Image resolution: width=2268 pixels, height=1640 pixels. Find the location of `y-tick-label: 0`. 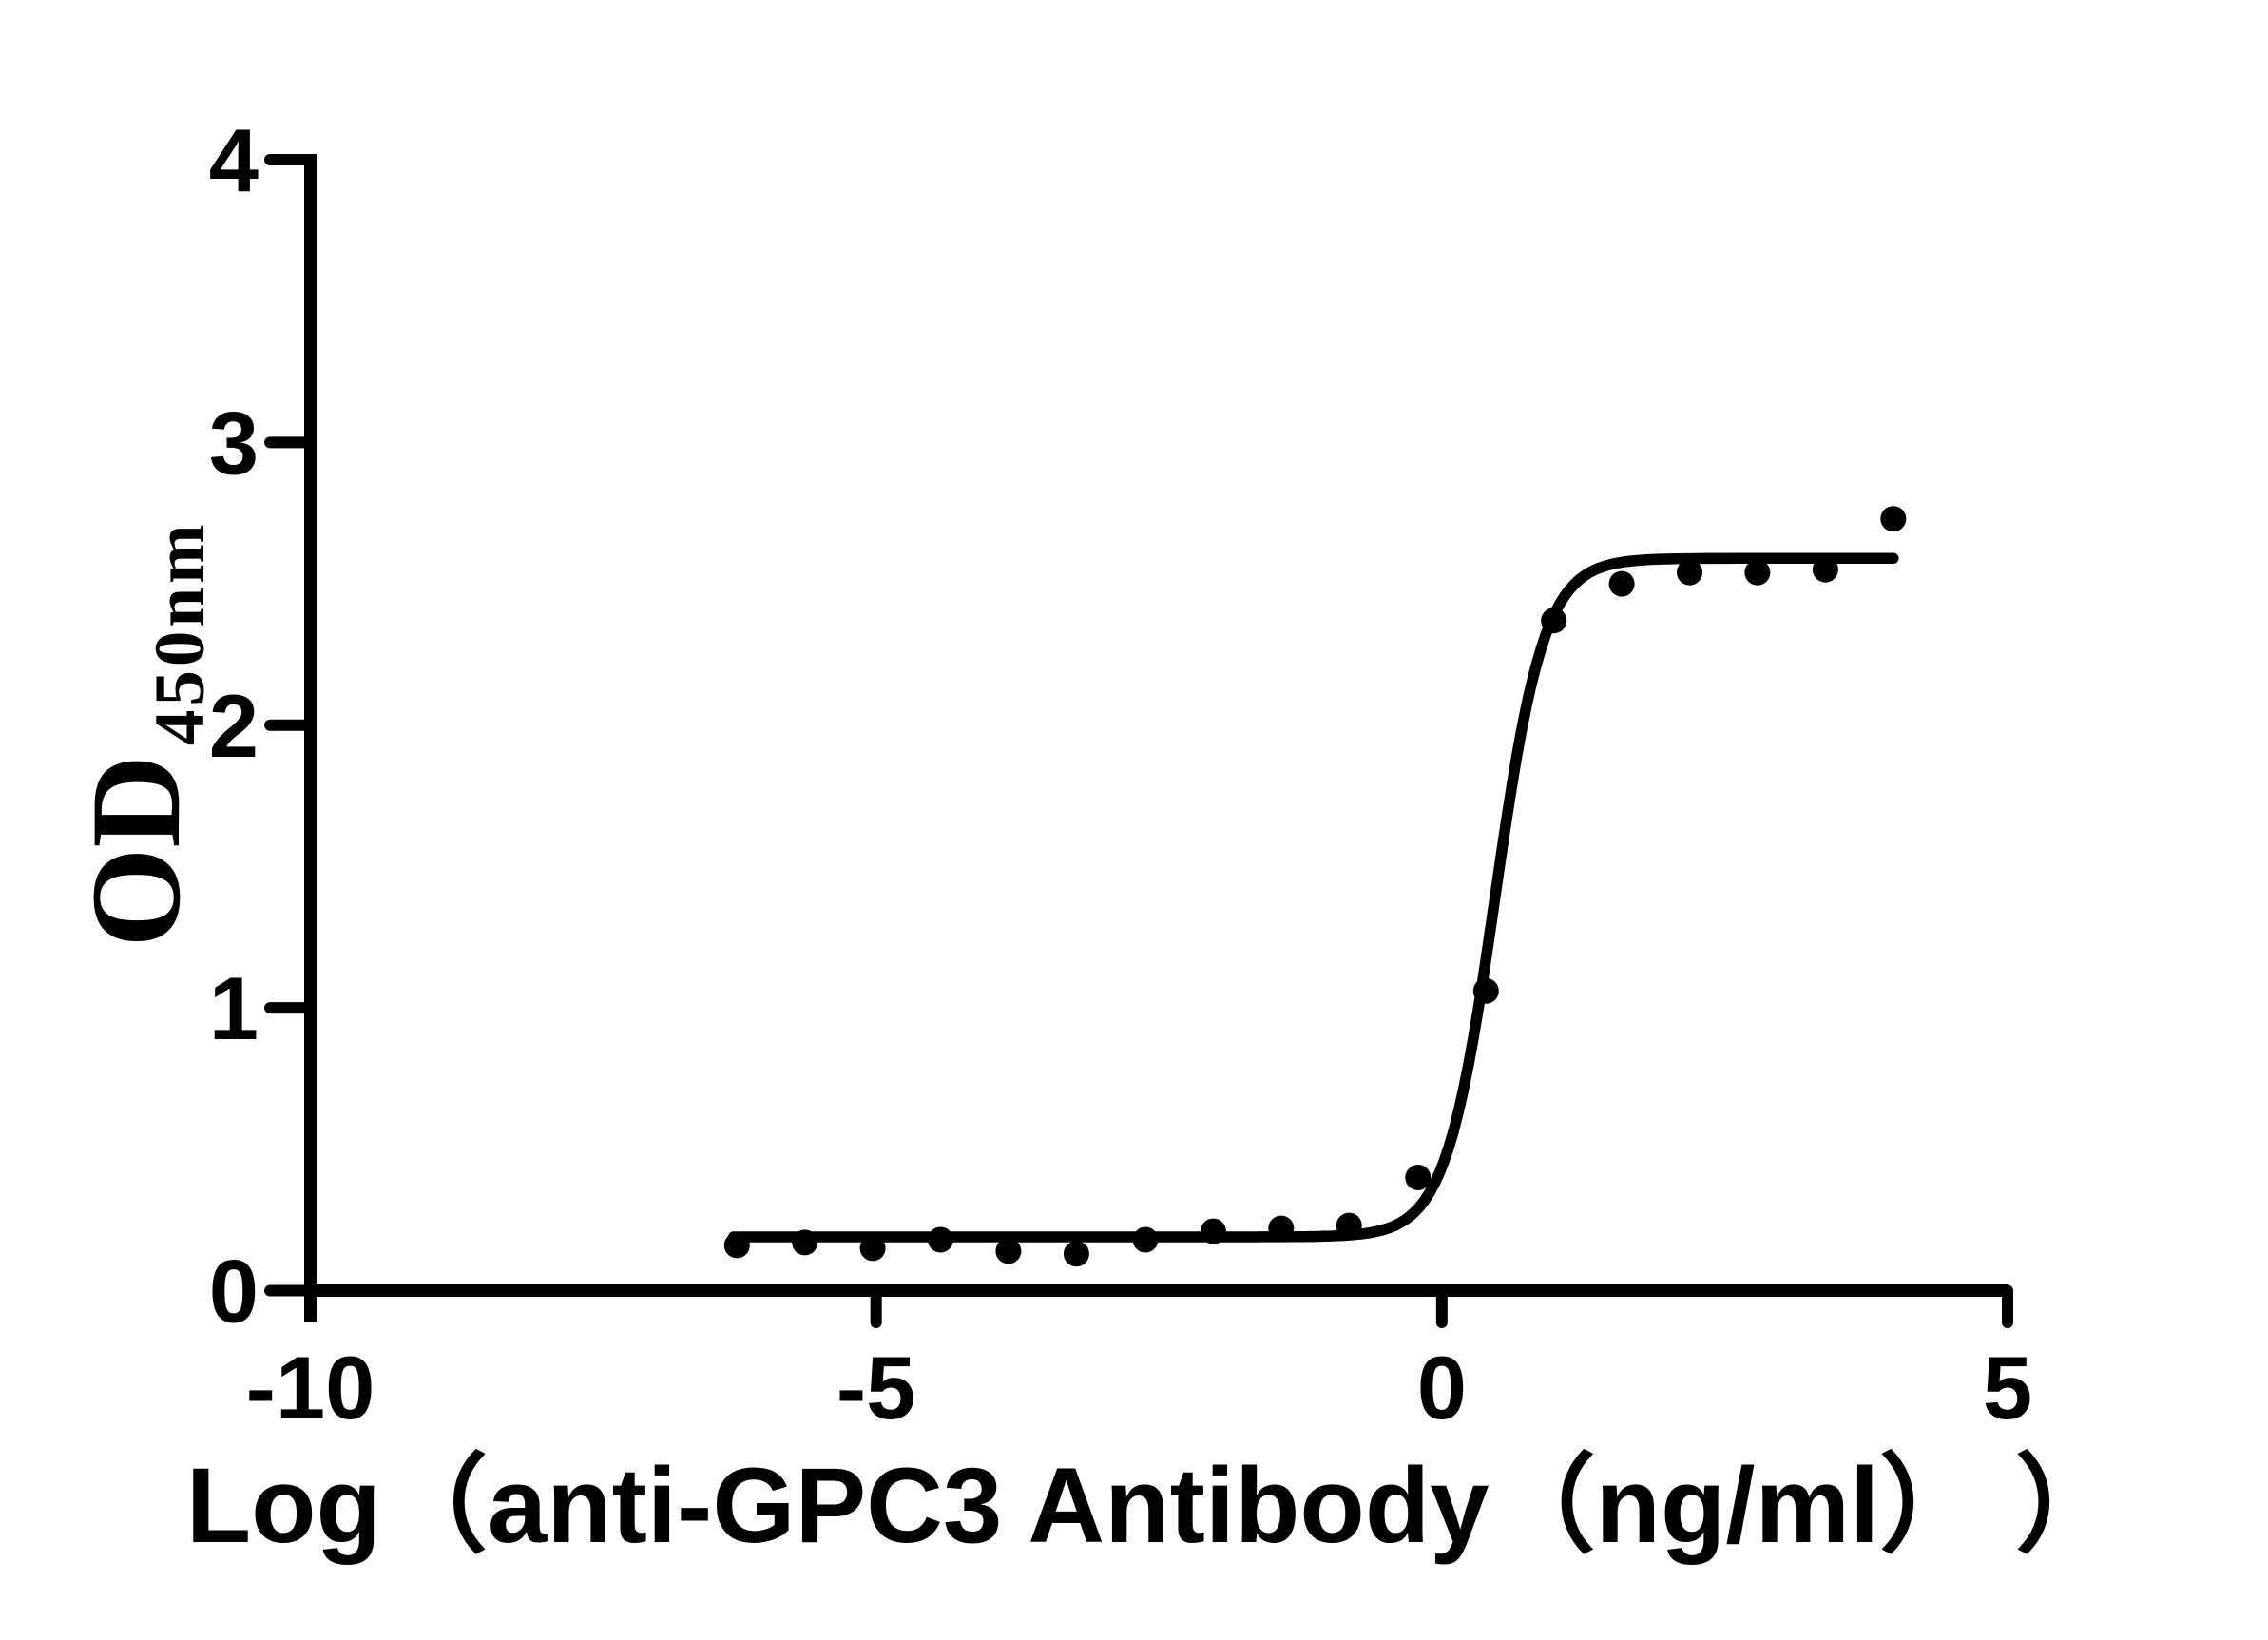

y-tick-label: 0 is located at coordinates (234, 1291).